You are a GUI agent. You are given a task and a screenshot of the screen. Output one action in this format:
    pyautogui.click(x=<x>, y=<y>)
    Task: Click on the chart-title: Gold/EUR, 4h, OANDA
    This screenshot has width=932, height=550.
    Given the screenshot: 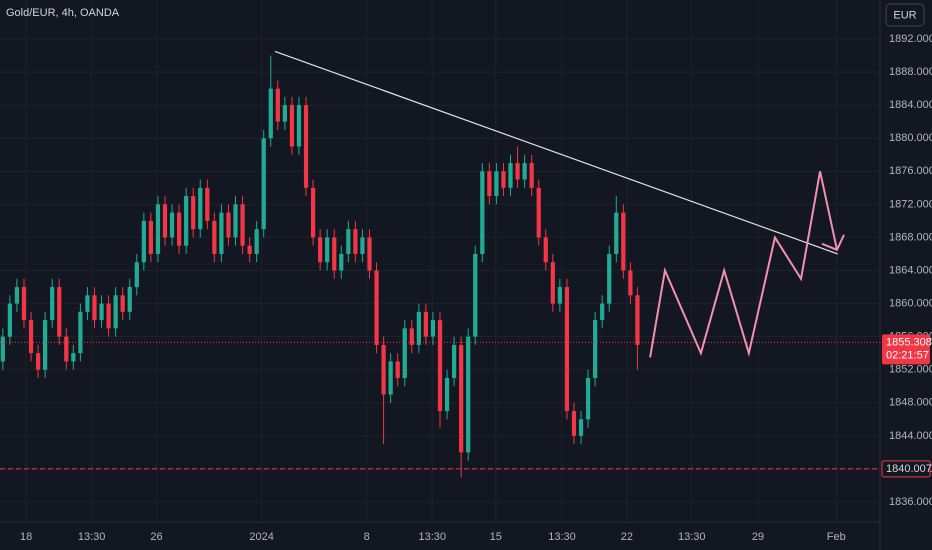 What is the action you would take?
    pyautogui.click(x=63, y=13)
    